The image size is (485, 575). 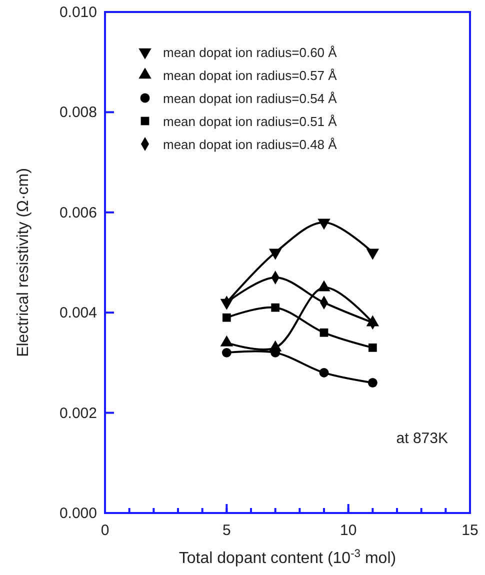 What do you see at coordinates (422, 438) in the screenshot?
I see `annotation: at 873K` at bounding box center [422, 438].